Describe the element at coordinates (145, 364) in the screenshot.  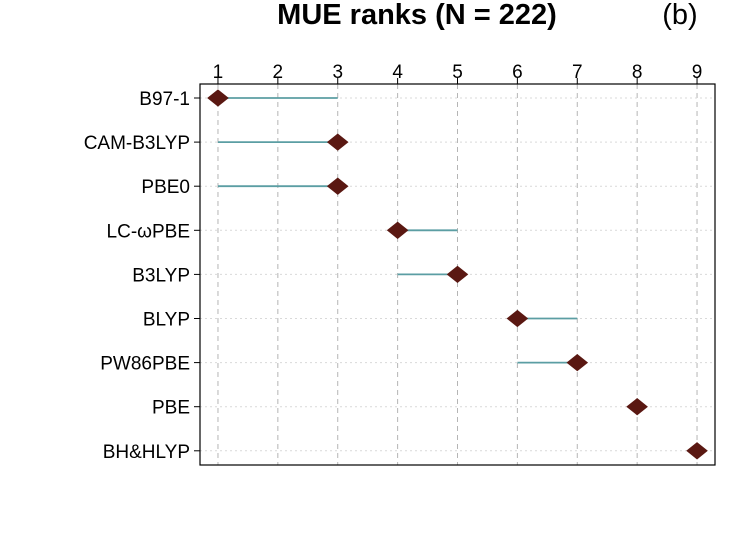
I see `category-label: PW86PBE` at that location.